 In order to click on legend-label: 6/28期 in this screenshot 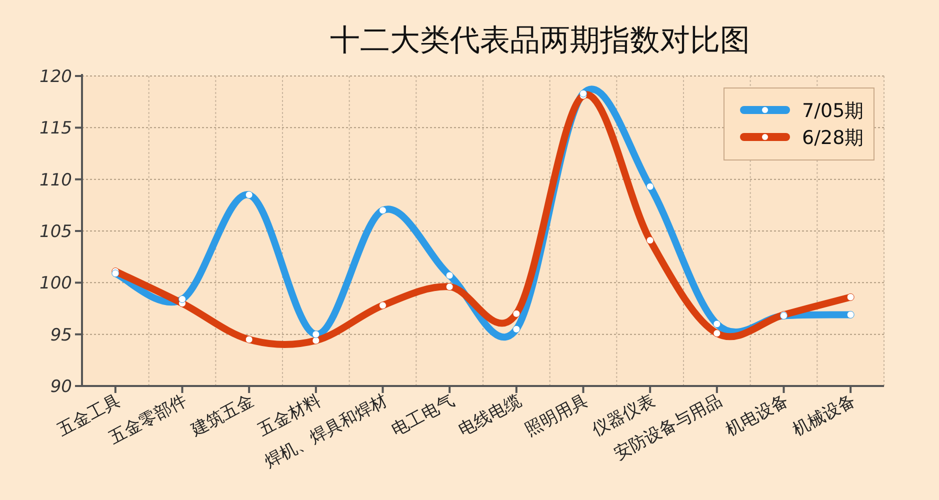, I will do `click(833, 138)`.